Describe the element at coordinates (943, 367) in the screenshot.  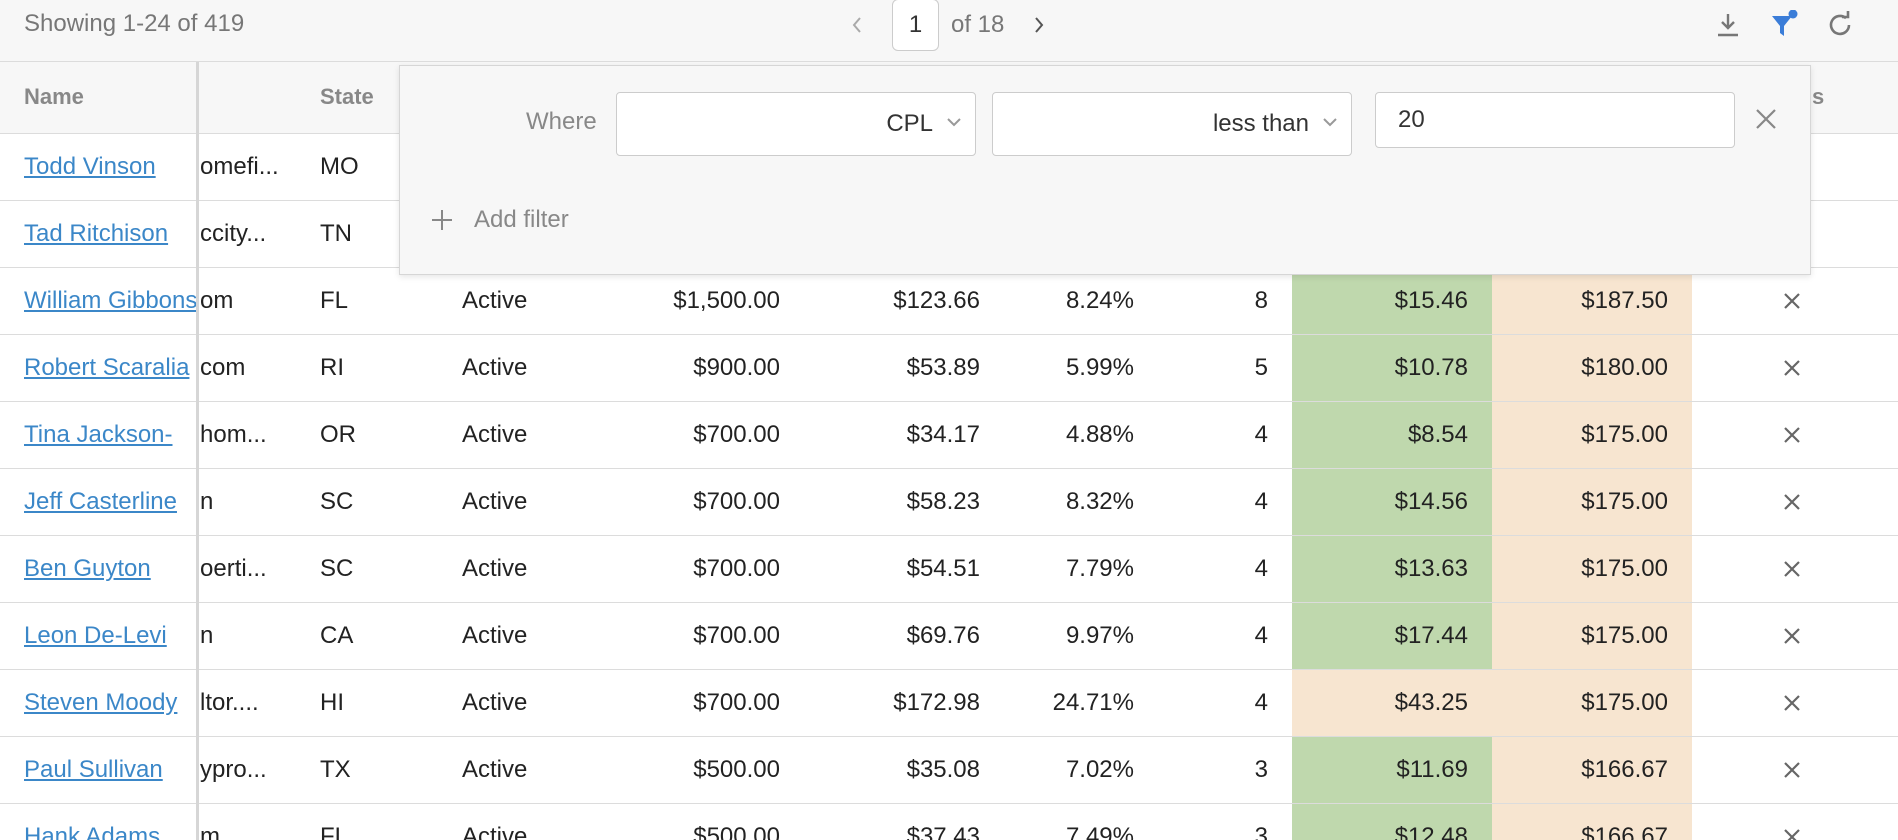
I see `spent-cell: $53.89` at that location.